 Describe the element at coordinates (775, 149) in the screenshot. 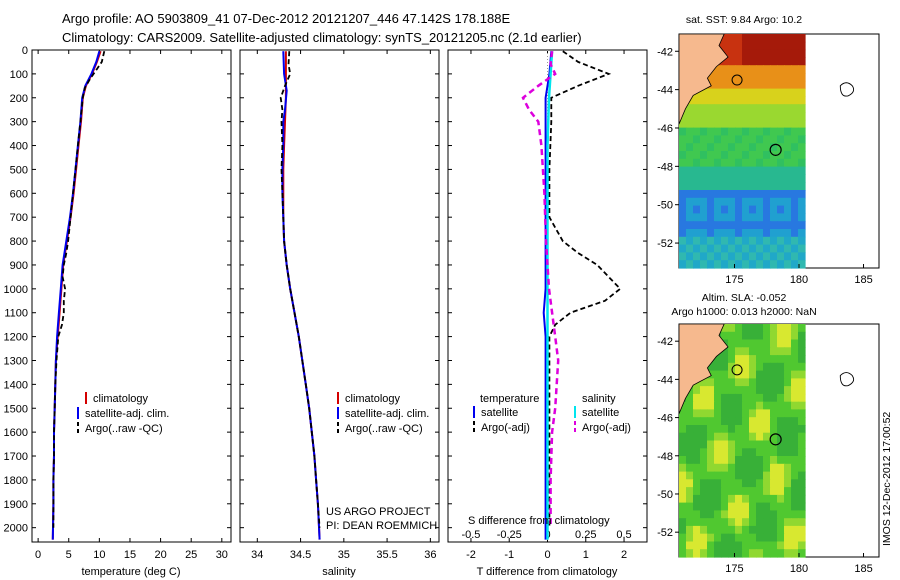

I see `argo-float-location` at that location.